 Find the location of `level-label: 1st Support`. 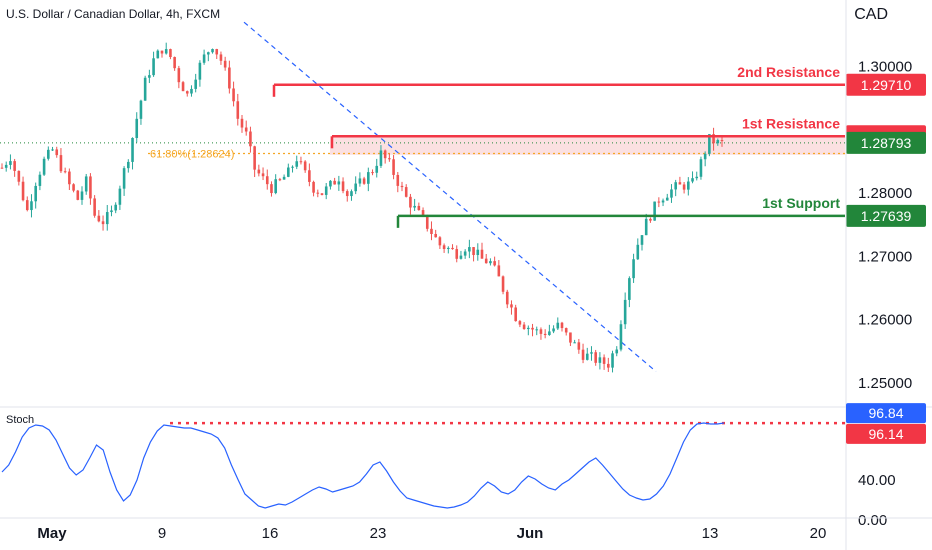

level-label: 1st Support is located at coordinates (801, 203).